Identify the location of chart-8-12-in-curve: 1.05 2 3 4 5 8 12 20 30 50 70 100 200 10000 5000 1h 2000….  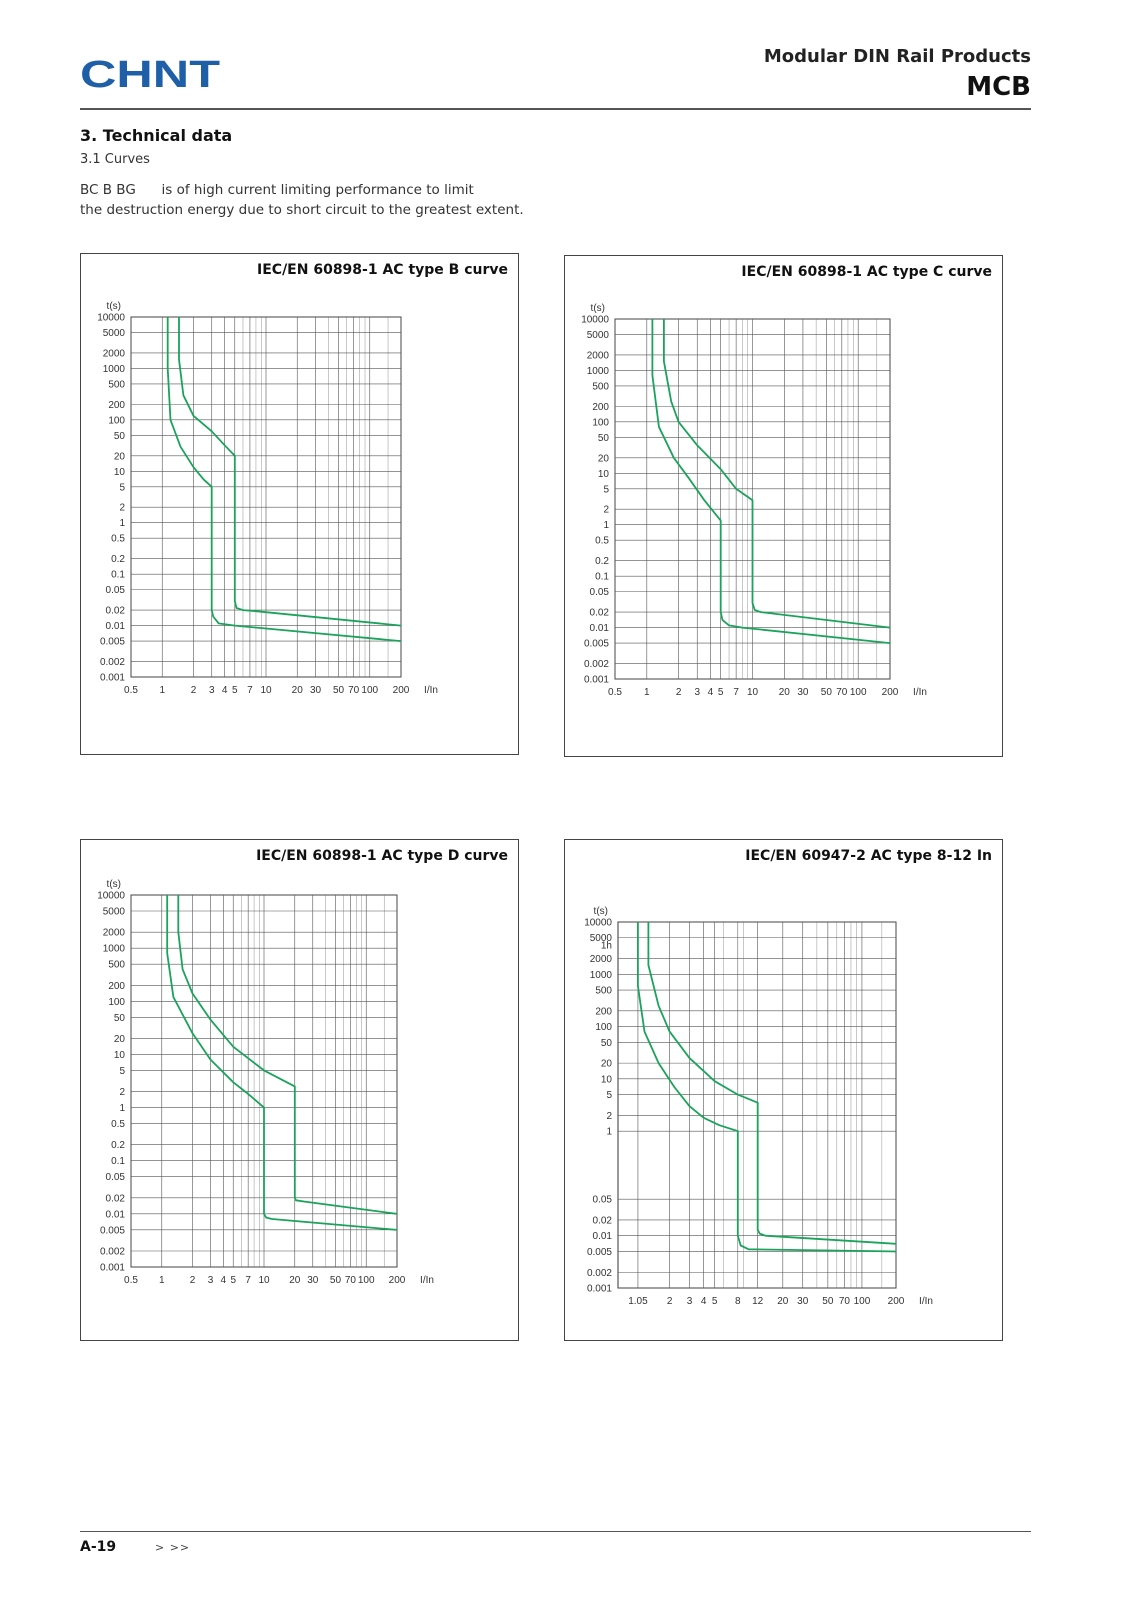
(783, 1090).